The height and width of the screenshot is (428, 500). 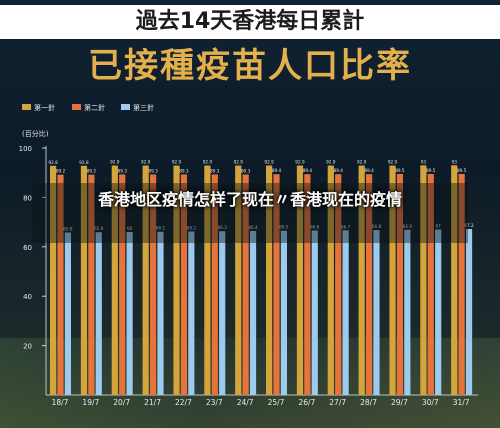 What do you see at coordinates (25, 149) in the screenshot?
I see `y-tick-label: 100` at bounding box center [25, 149].